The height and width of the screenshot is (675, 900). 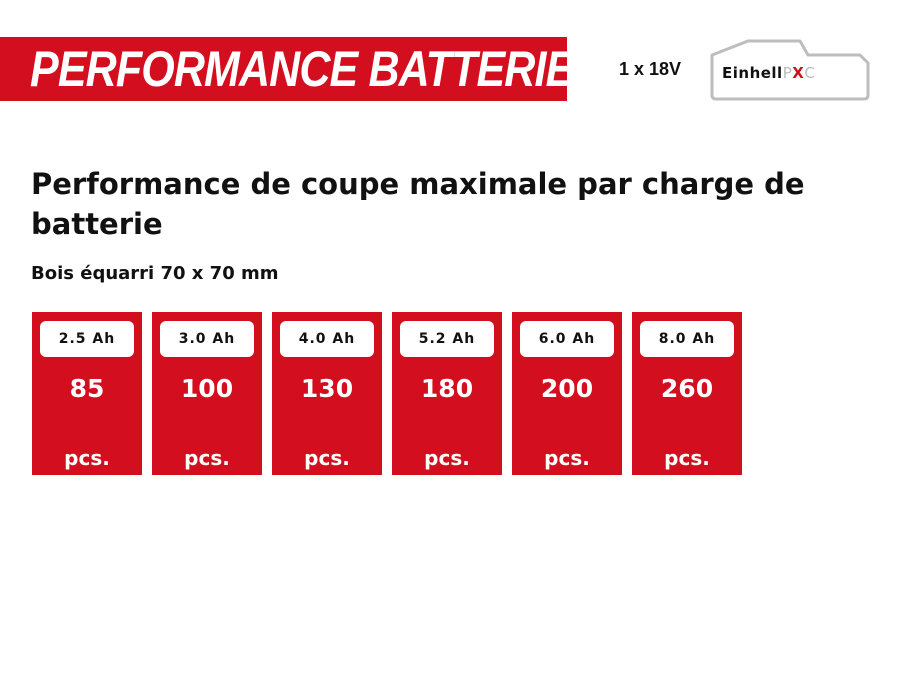 What do you see at coordinates (687, 388) in the screenshot?
I see `cut-count: 260` at bounding box center [687, 388].